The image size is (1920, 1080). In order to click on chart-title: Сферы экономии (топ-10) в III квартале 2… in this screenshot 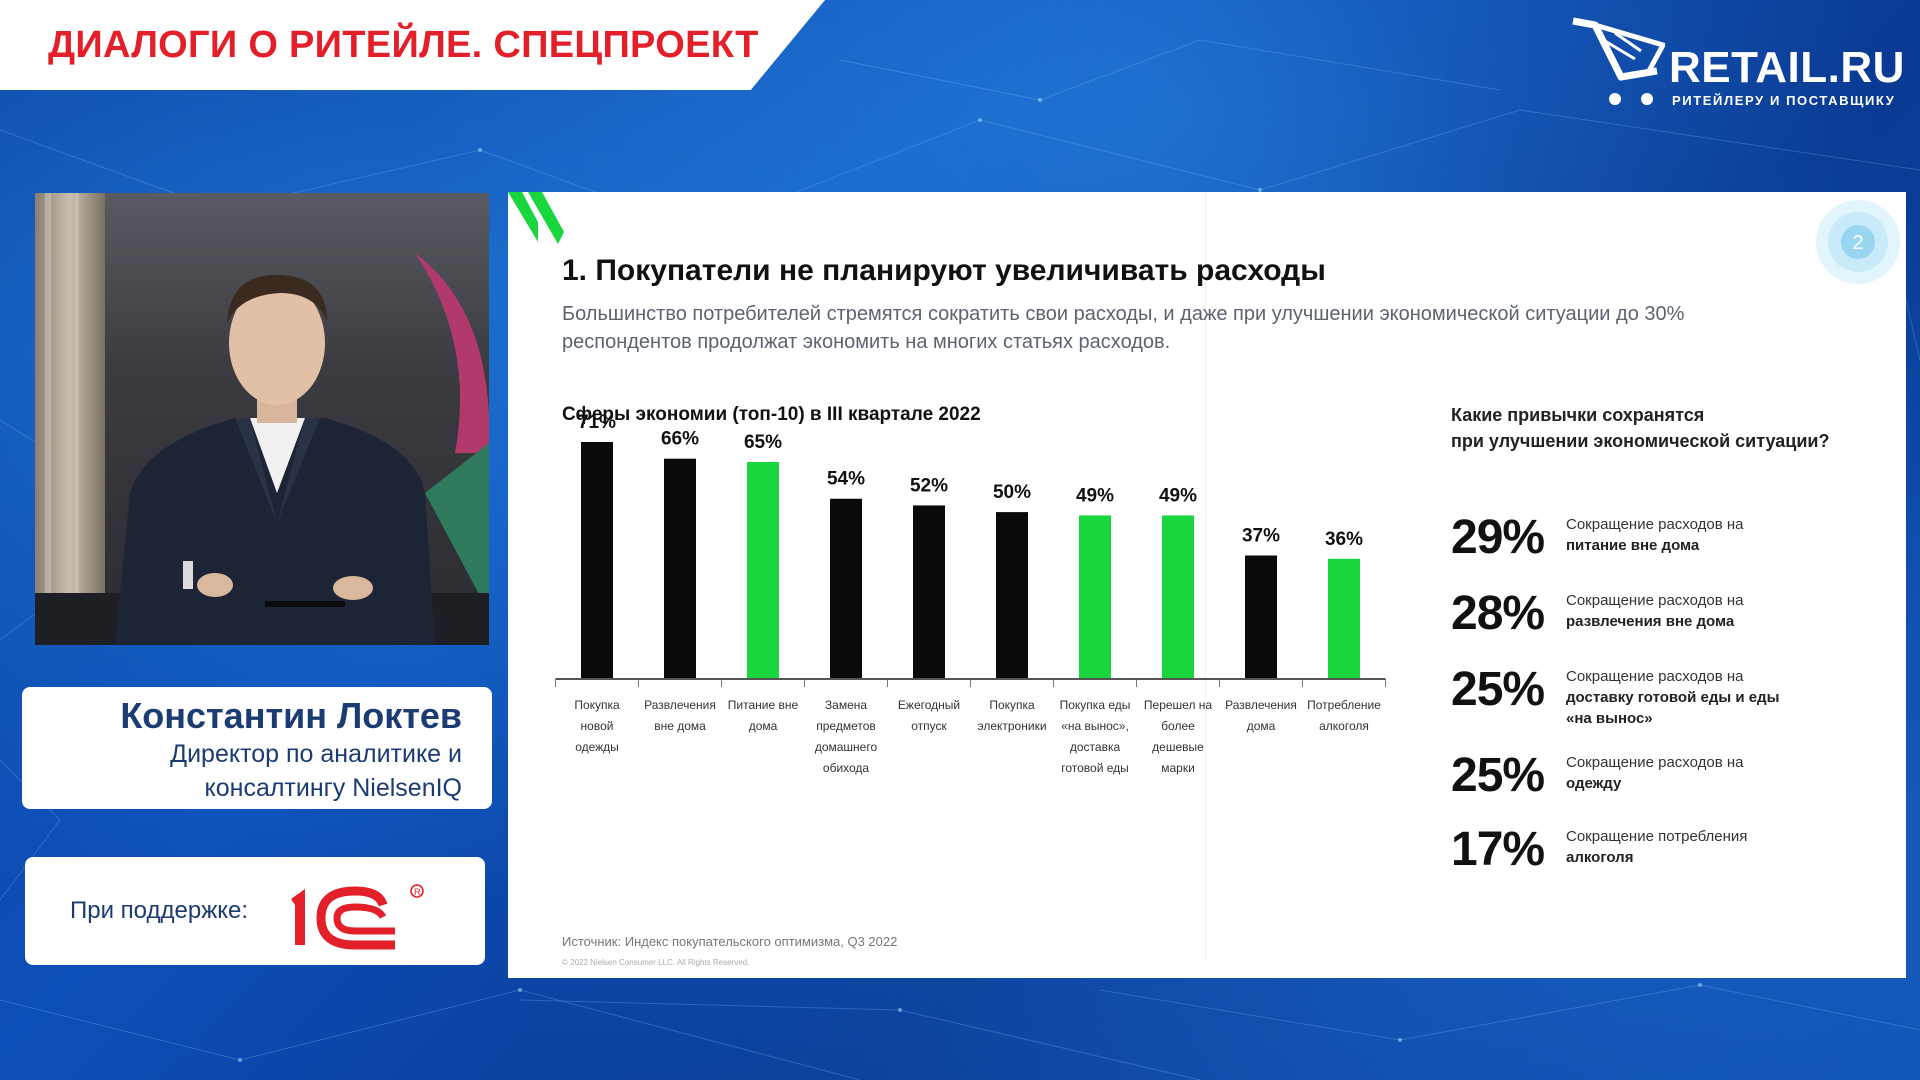, I will do `click(771, 414)`.